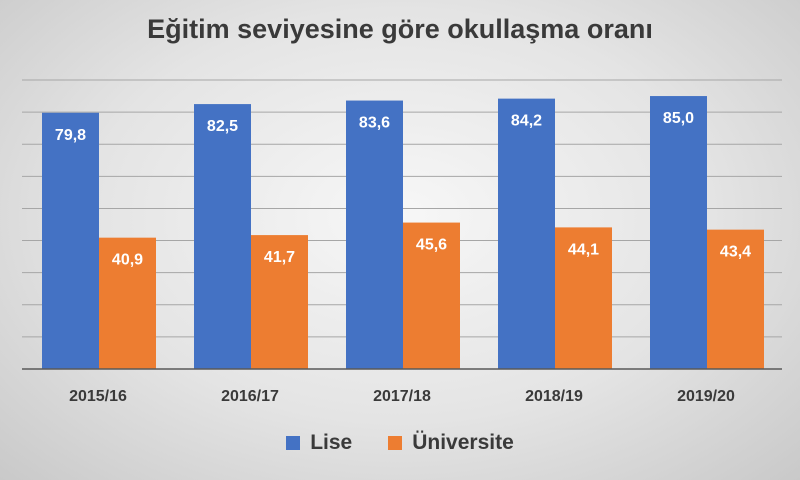 The height and width of the screenshot is (480, 800). Describe the element at coordinates (374, 123) in the screenshot. I see `data-label: 83,6` at that location.